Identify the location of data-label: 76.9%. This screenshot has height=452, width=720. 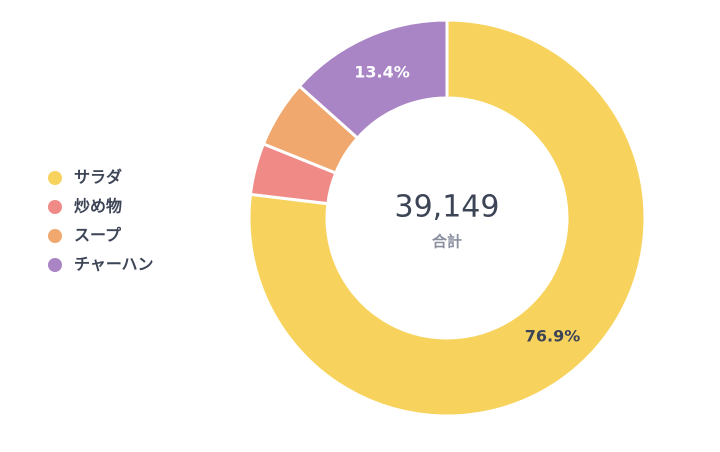
(553, 335).